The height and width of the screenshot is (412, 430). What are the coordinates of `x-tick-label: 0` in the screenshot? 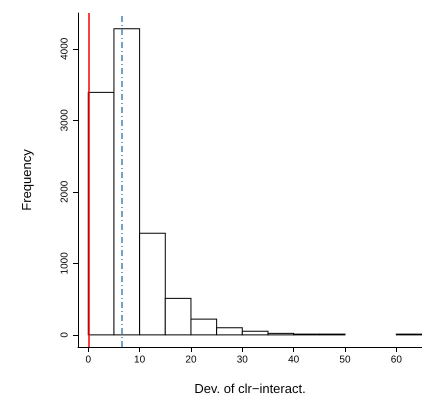 It's located at (88, 360).